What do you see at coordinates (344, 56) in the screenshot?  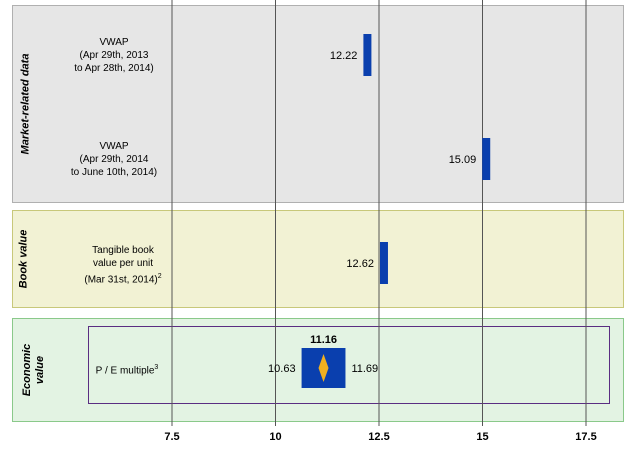 I see `value-label-vwap-2013: 12.22` at bounding box center [344, 56].